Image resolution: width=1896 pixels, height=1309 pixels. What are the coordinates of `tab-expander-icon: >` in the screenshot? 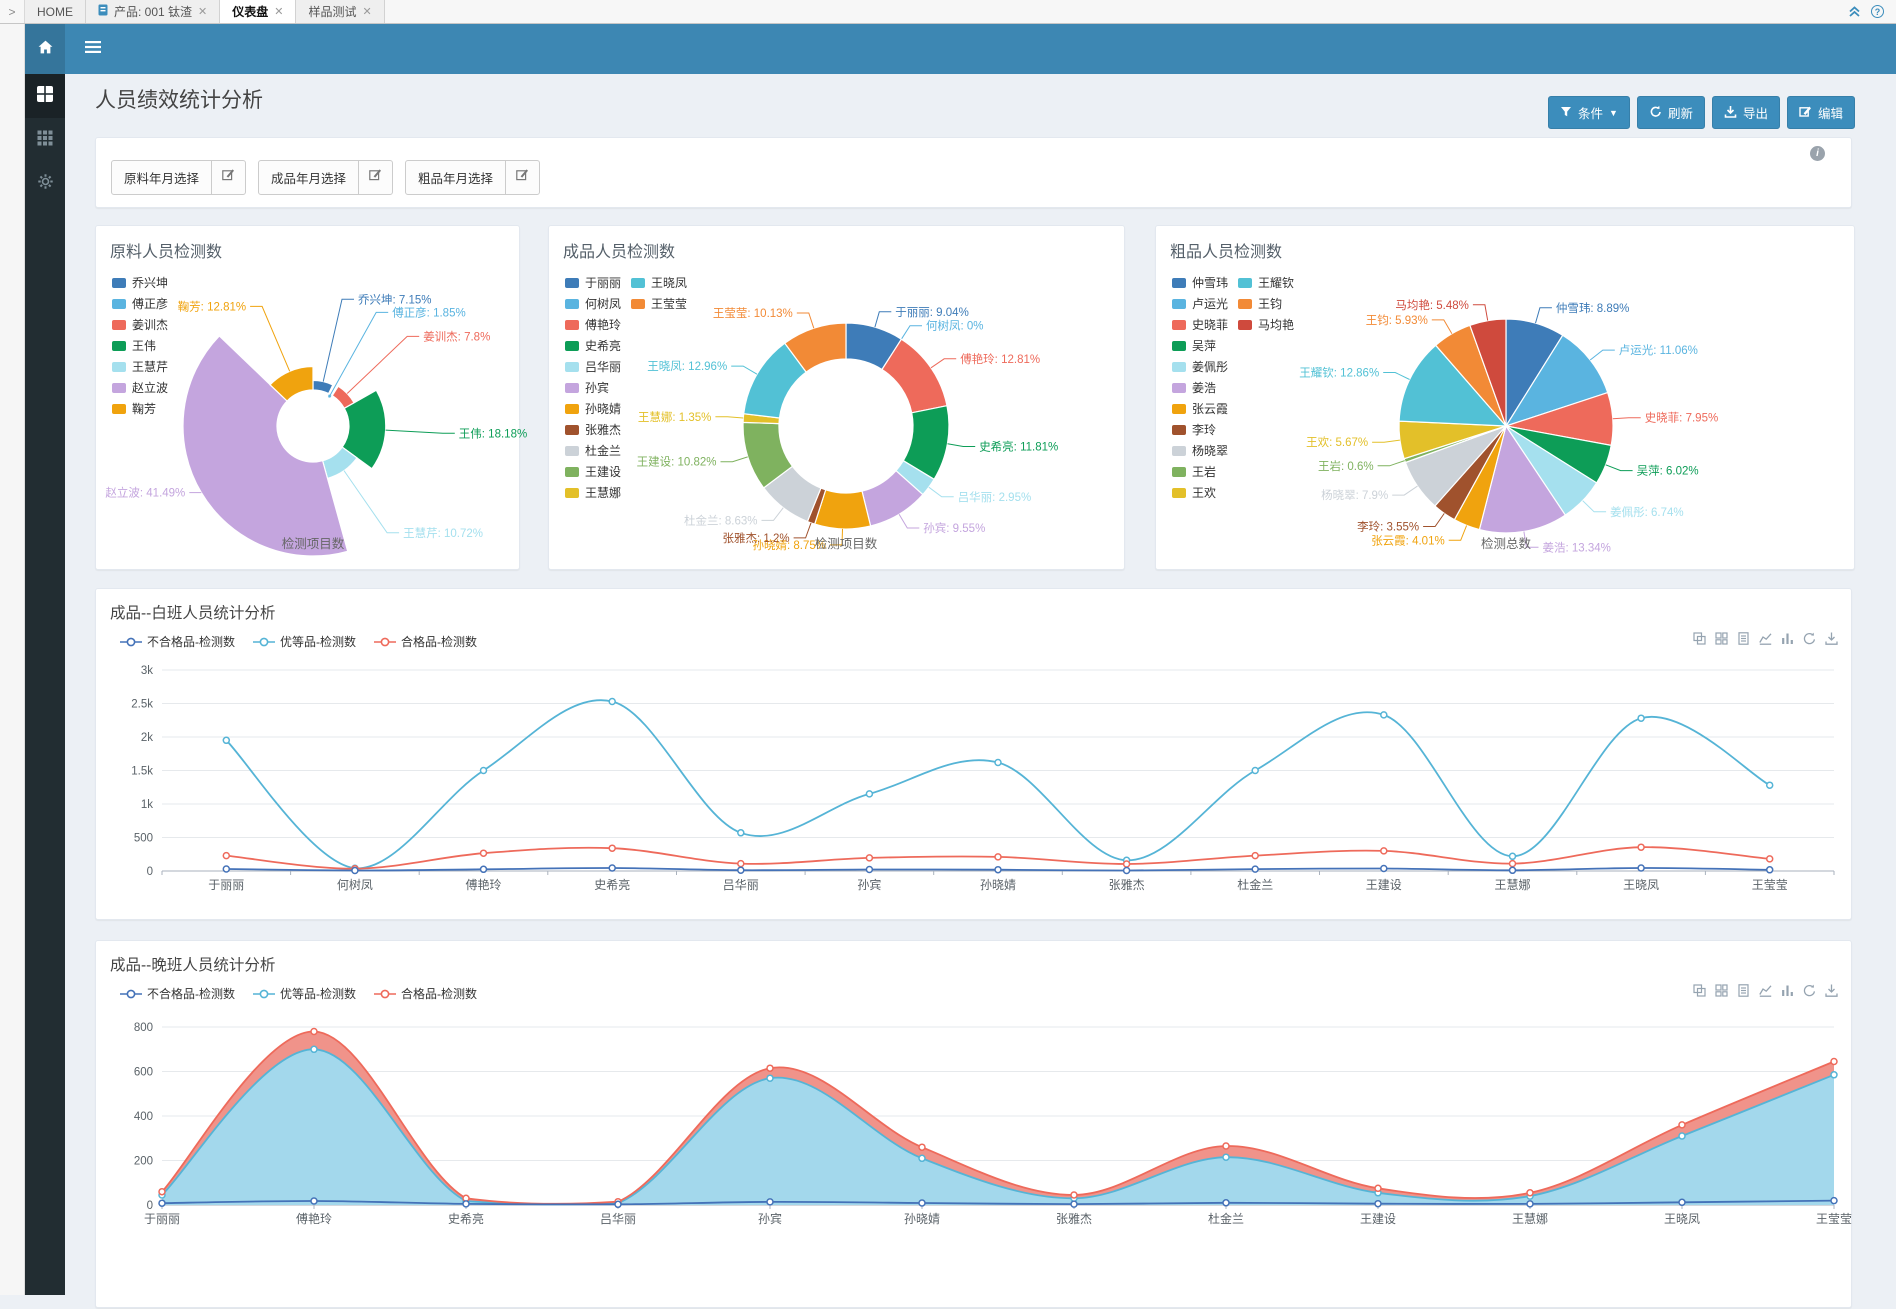 It's located at (12, 11).